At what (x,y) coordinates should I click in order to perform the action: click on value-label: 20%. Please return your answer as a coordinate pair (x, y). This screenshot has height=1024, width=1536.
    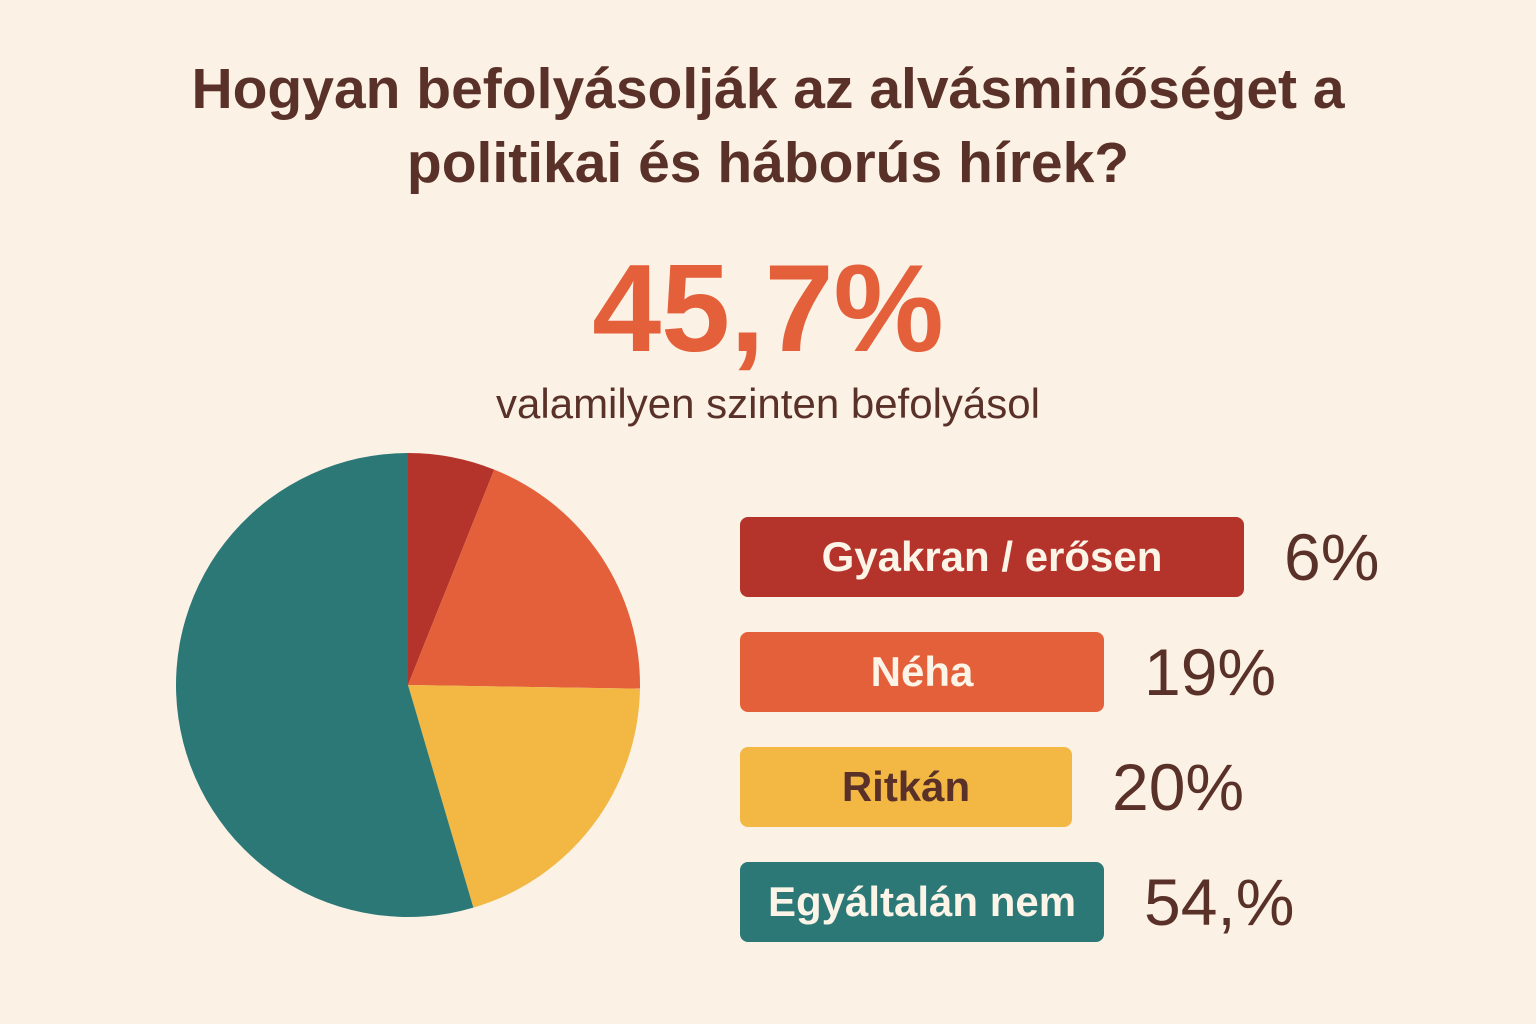
    Looking at the image, I should click on (1178, 787).